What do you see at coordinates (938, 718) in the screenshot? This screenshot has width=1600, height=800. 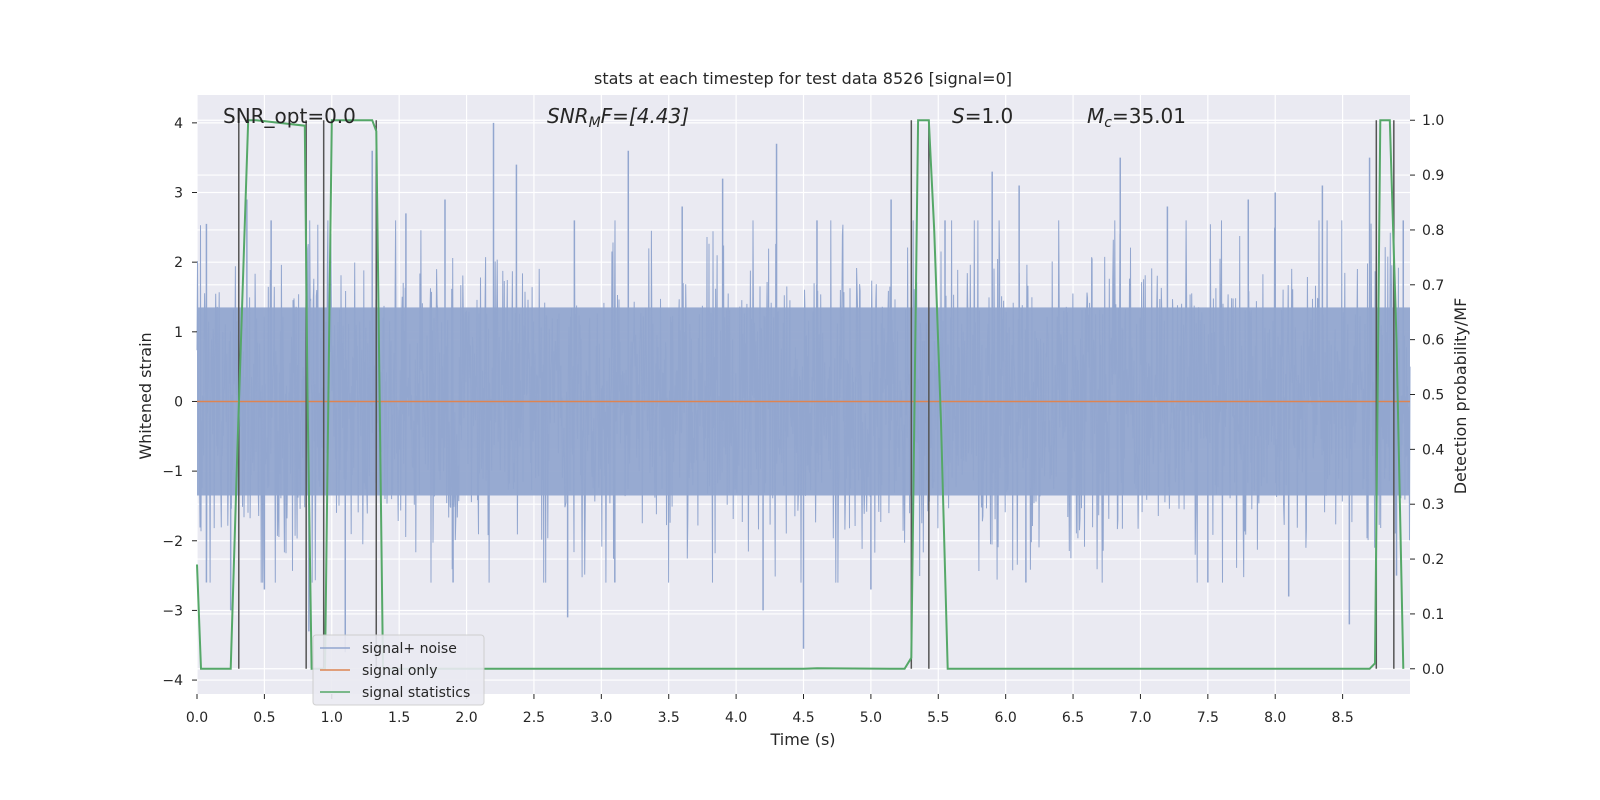 I see `x-tick-label: 5.5` at bounding box center [938, 718].